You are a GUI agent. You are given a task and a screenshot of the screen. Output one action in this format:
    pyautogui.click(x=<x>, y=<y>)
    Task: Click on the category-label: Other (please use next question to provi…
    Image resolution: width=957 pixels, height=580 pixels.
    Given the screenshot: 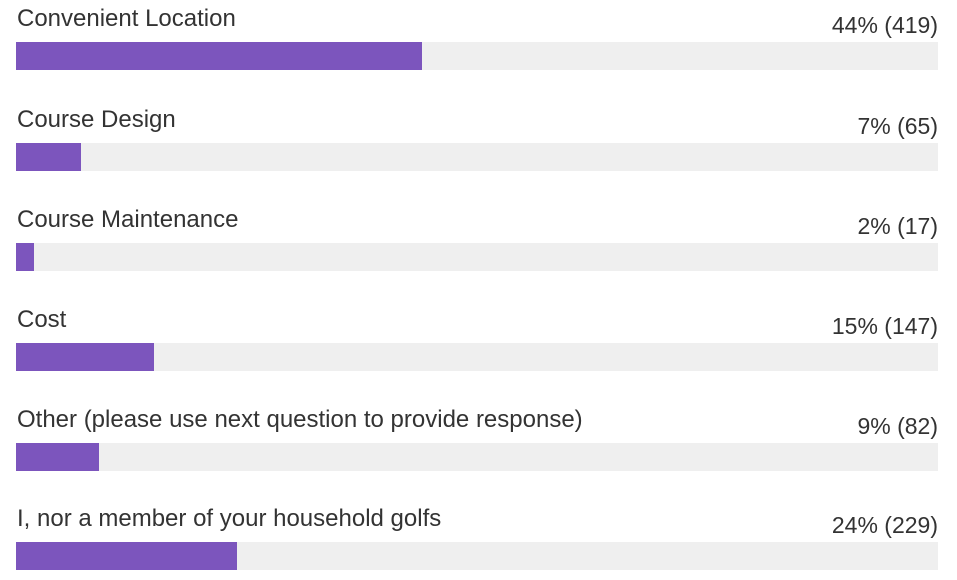 What is the action you would take?
    pyautogui.click(x=300, y=419)
    